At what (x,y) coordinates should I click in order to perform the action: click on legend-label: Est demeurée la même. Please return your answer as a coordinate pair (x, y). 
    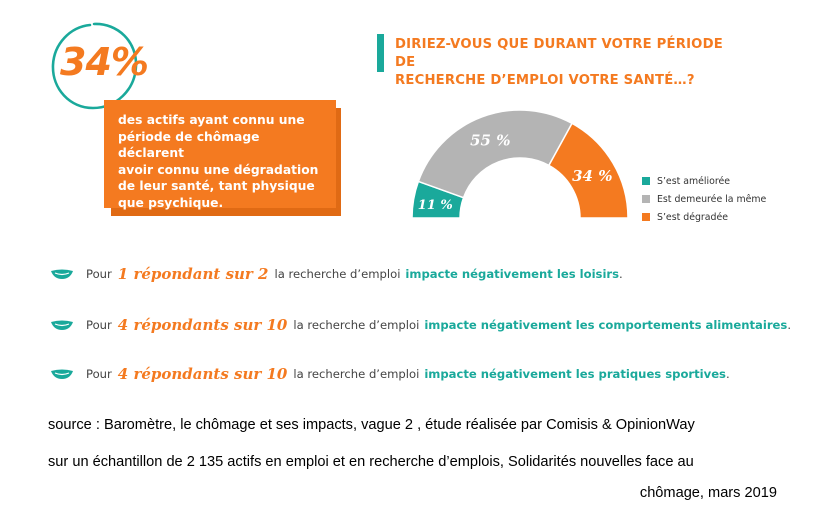
    Looking at the image, I should click on (712, 199).